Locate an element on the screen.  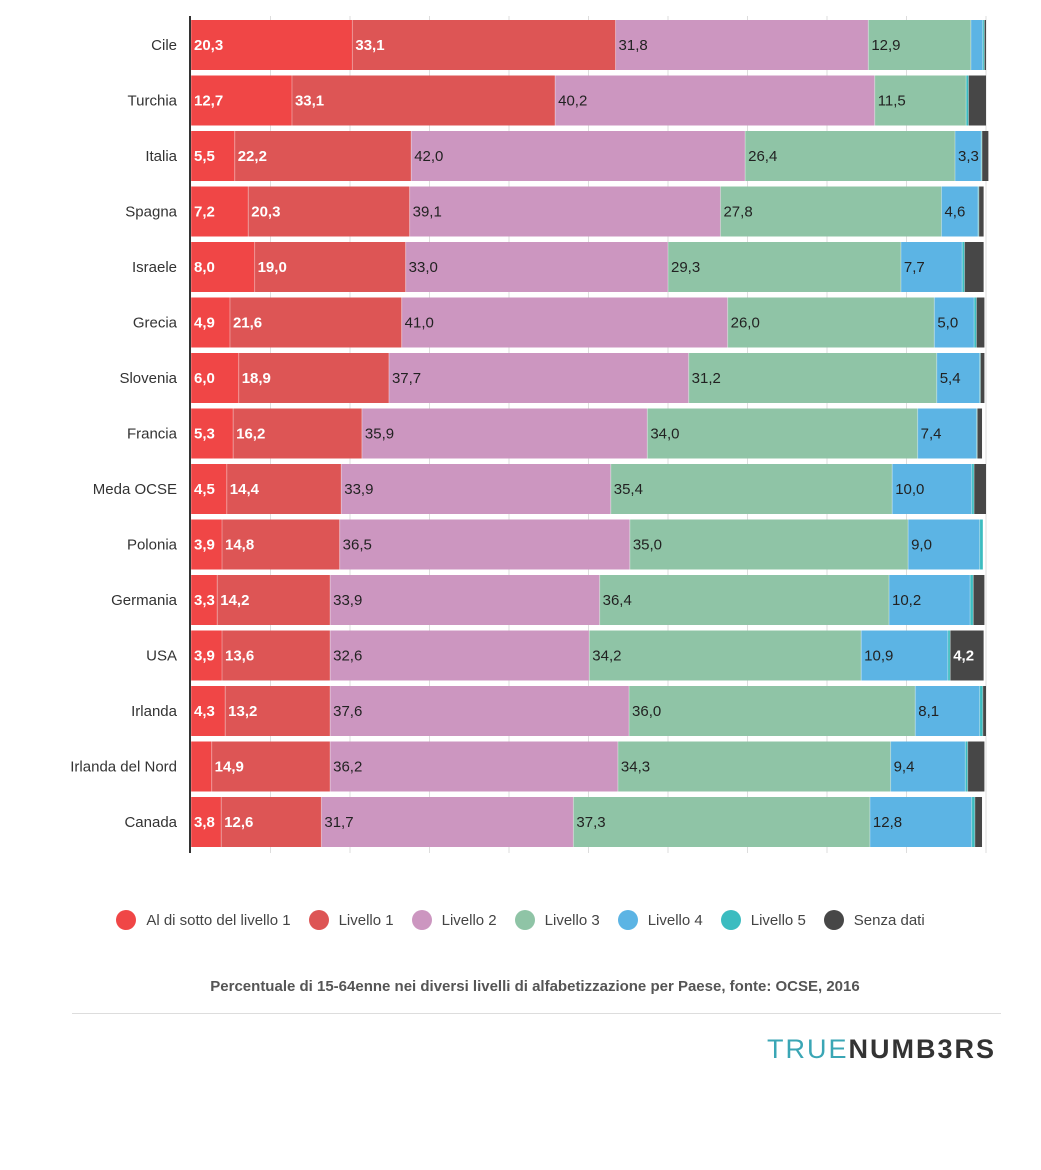
data-label: 5,4 is located at coordinates (950, 378).